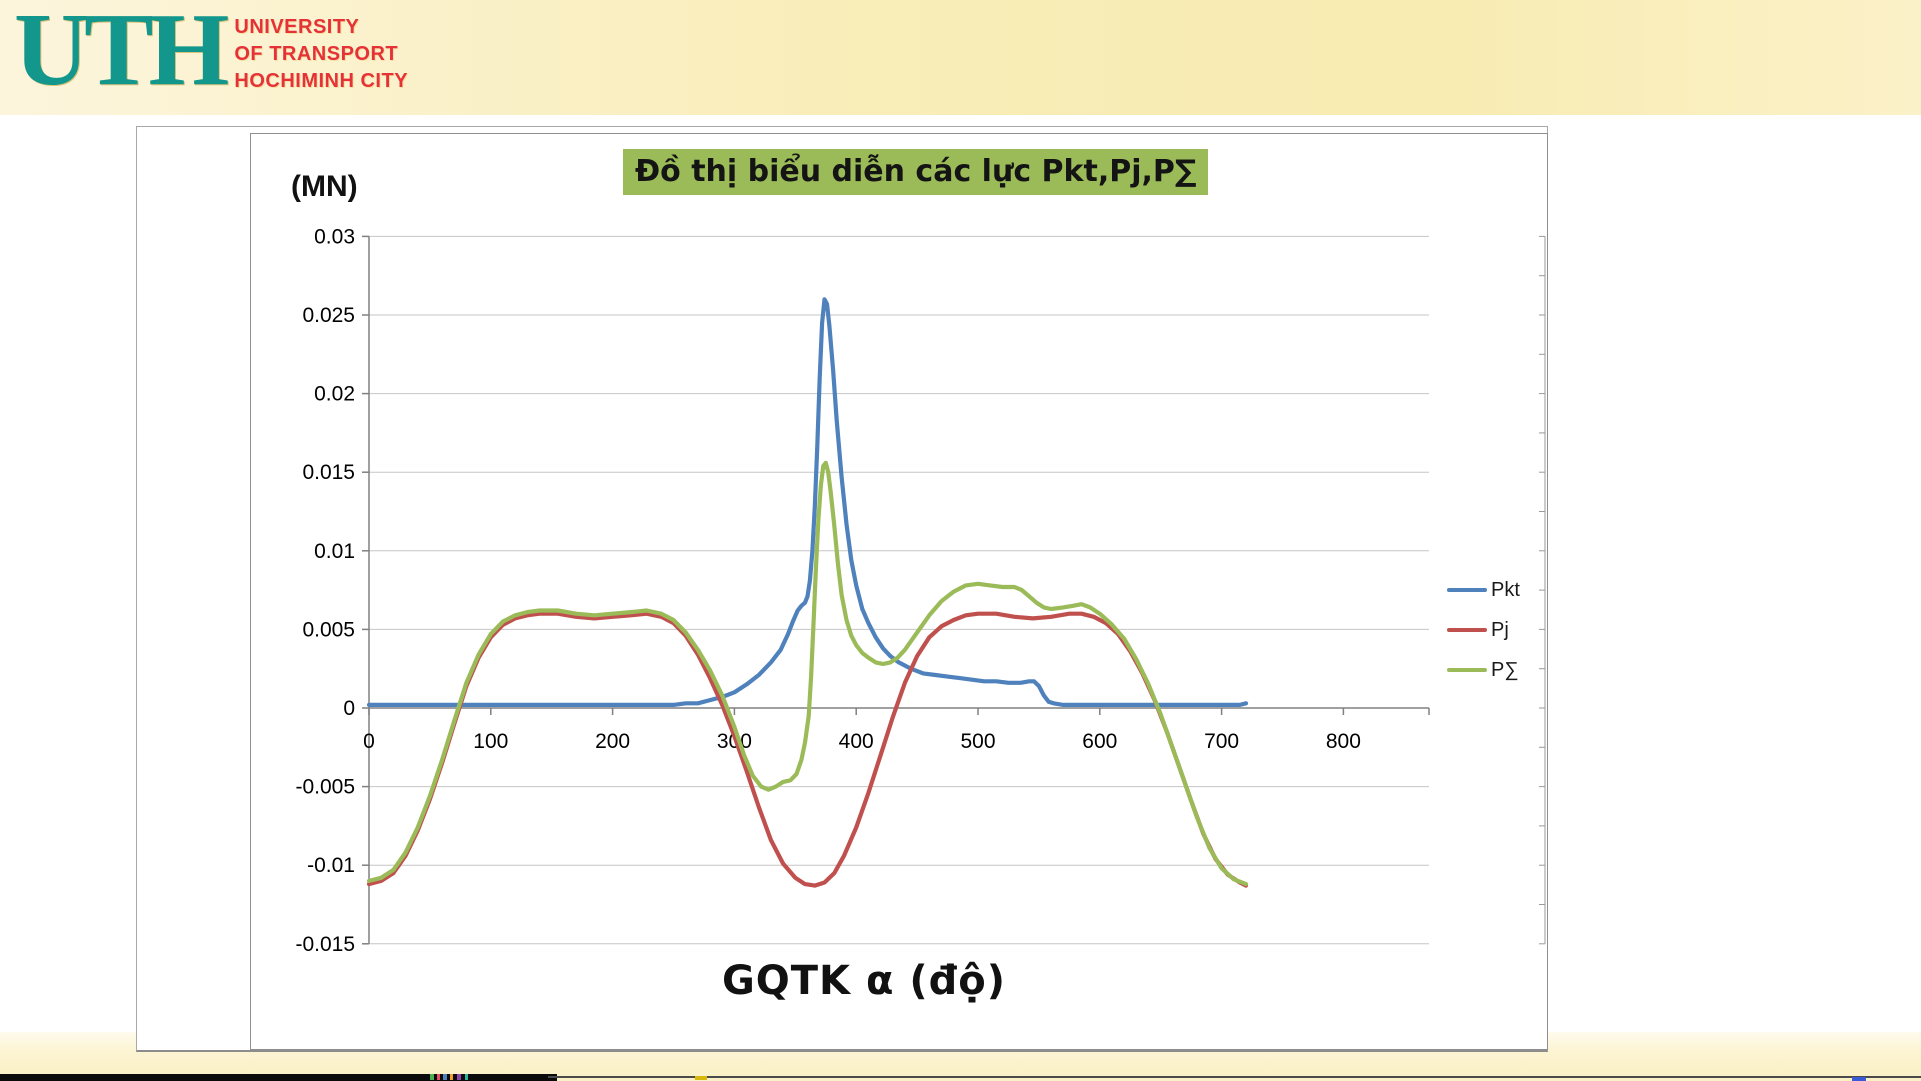  I want to click on legend-label-pj: Pj, so click(1500, 629).